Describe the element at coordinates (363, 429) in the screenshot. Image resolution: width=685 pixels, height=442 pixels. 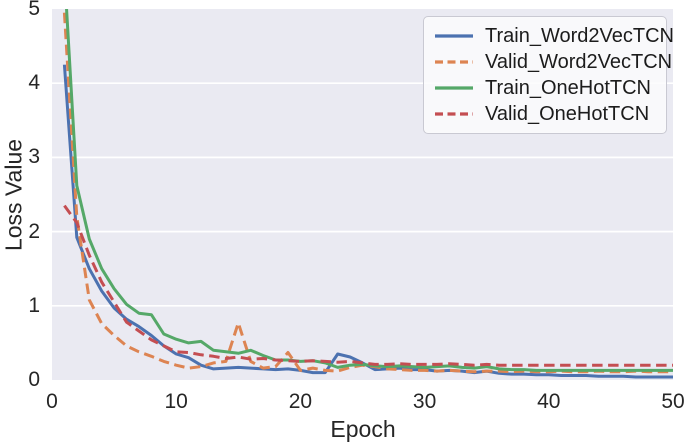
I see `x-axis-label: Epoch` at that location.